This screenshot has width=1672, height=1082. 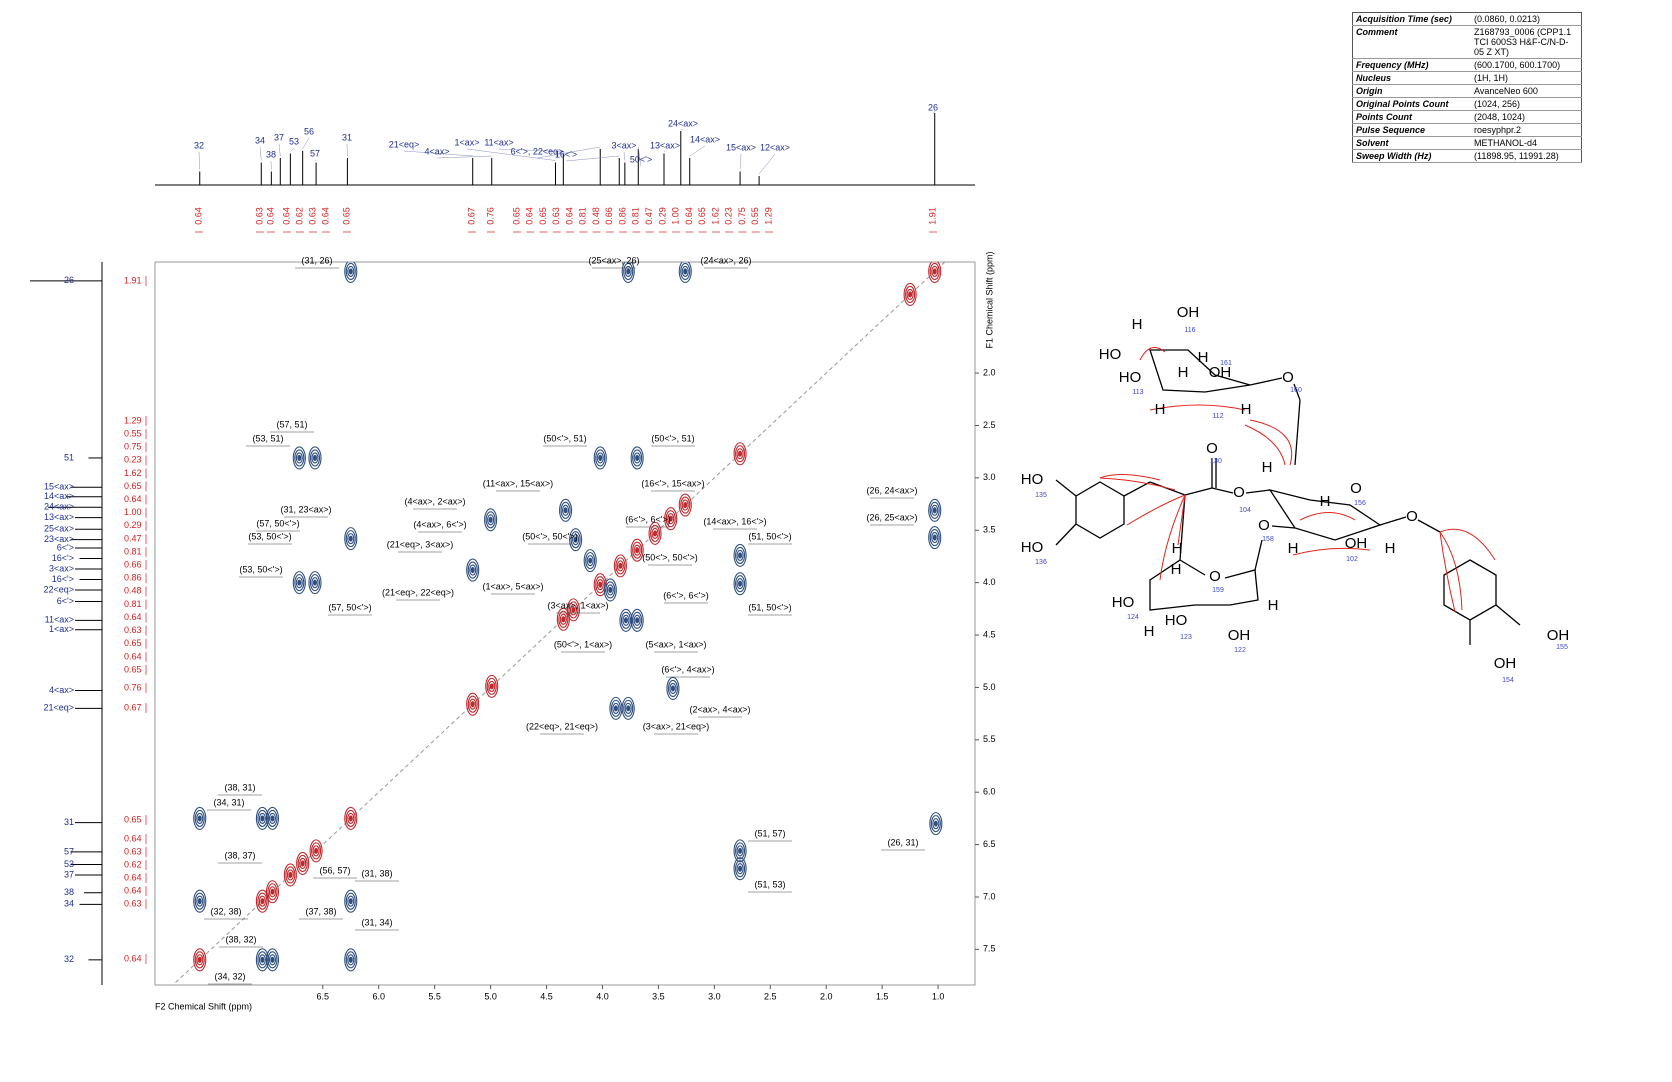 What do you see at coordinates (1411, 143) in the screenshot?
I see `param-key: Solvent` at bounding box center [1411, 143].